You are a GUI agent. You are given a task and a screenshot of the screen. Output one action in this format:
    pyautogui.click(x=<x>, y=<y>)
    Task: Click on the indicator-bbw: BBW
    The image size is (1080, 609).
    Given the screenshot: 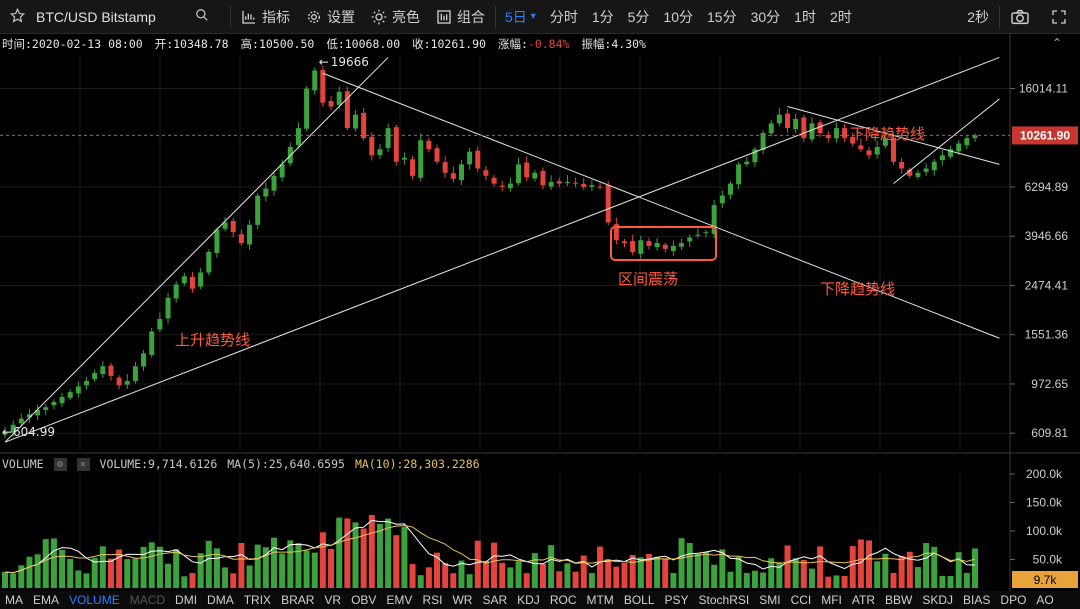 What is the action you would take?
    pyautogui.click(x=899, y=600)
    